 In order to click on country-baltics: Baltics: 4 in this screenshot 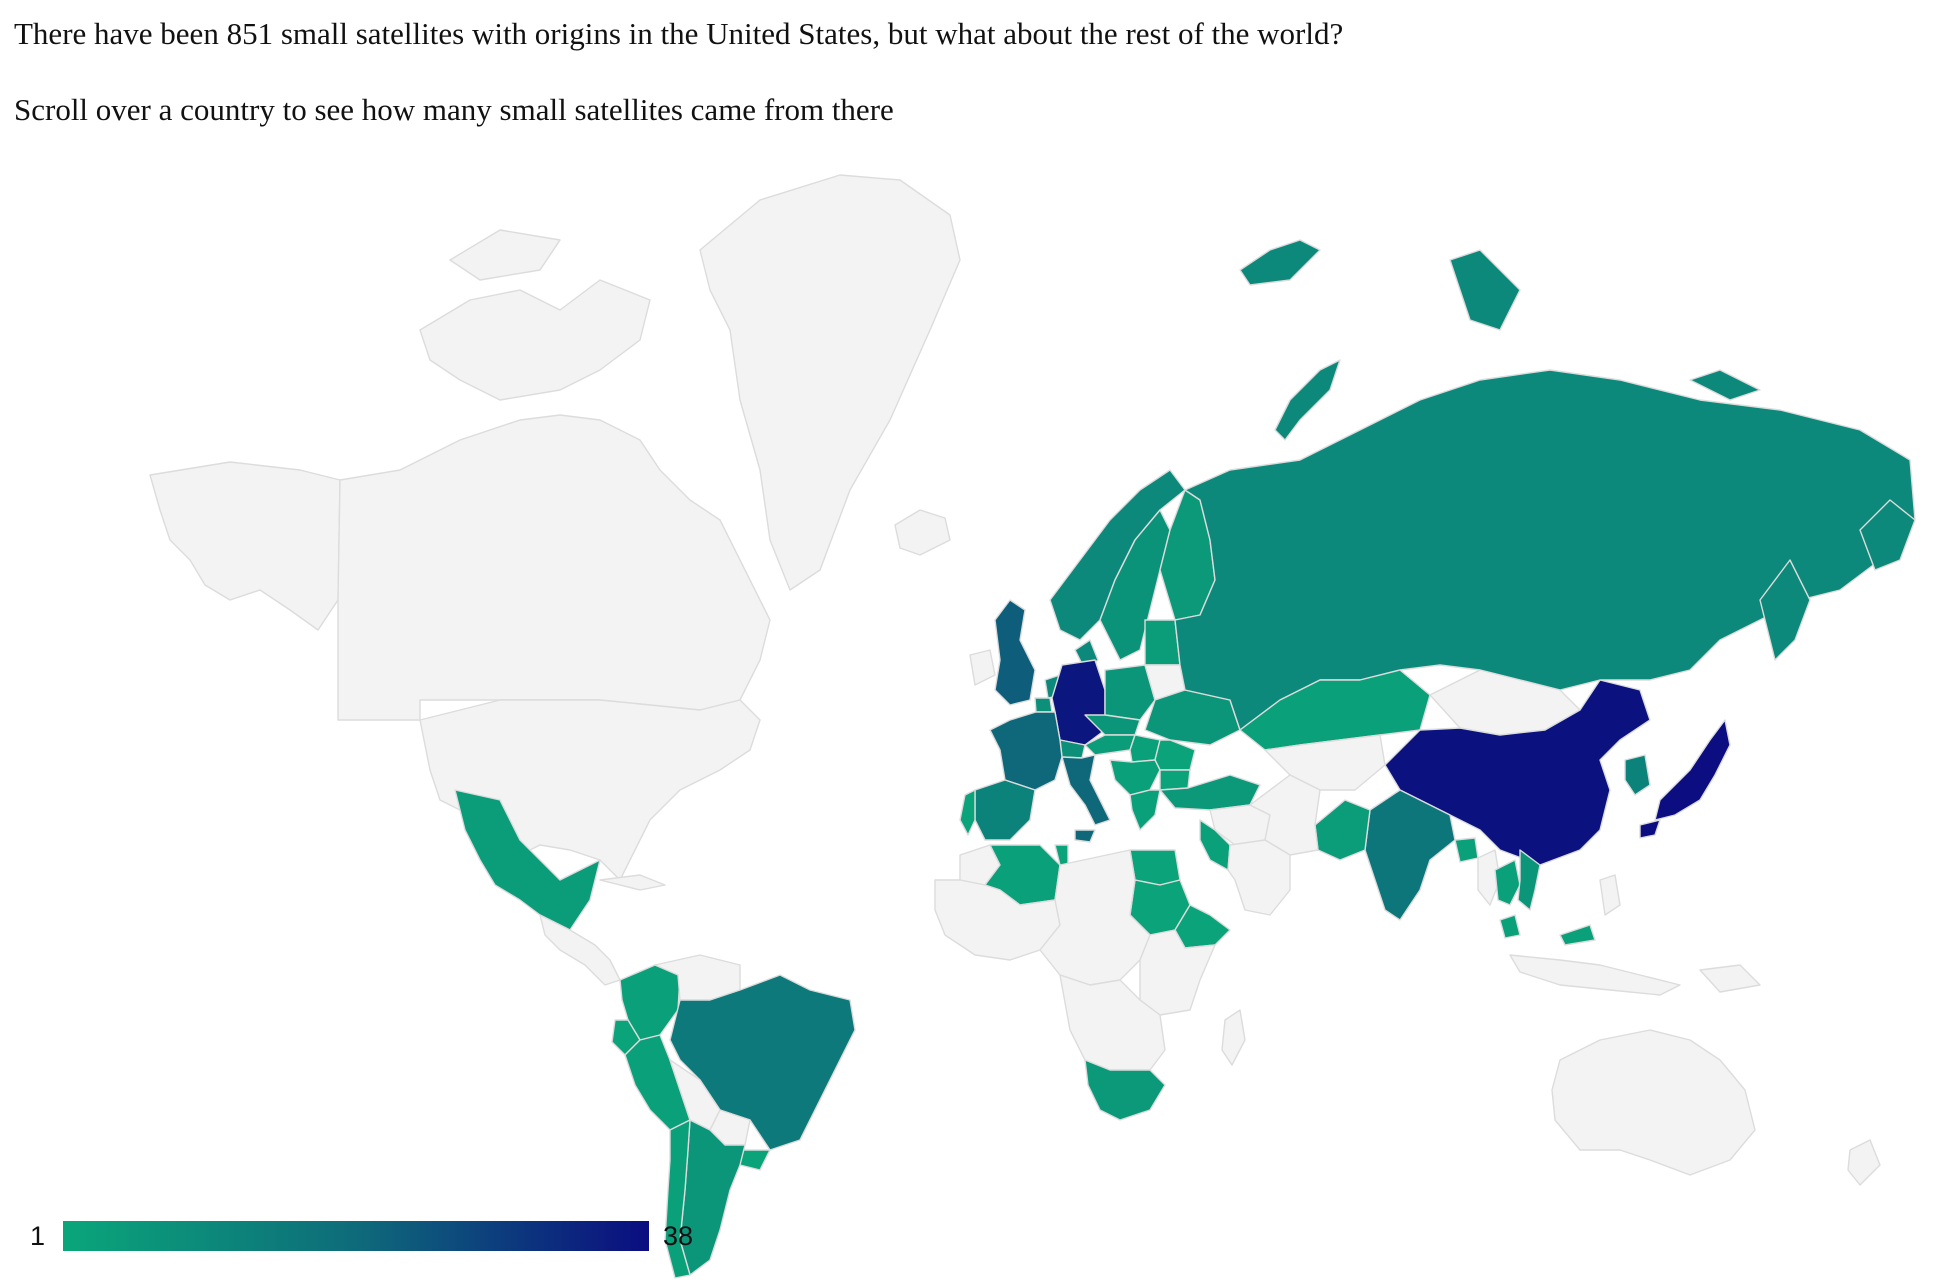, I will do `click(1162, 642)`.